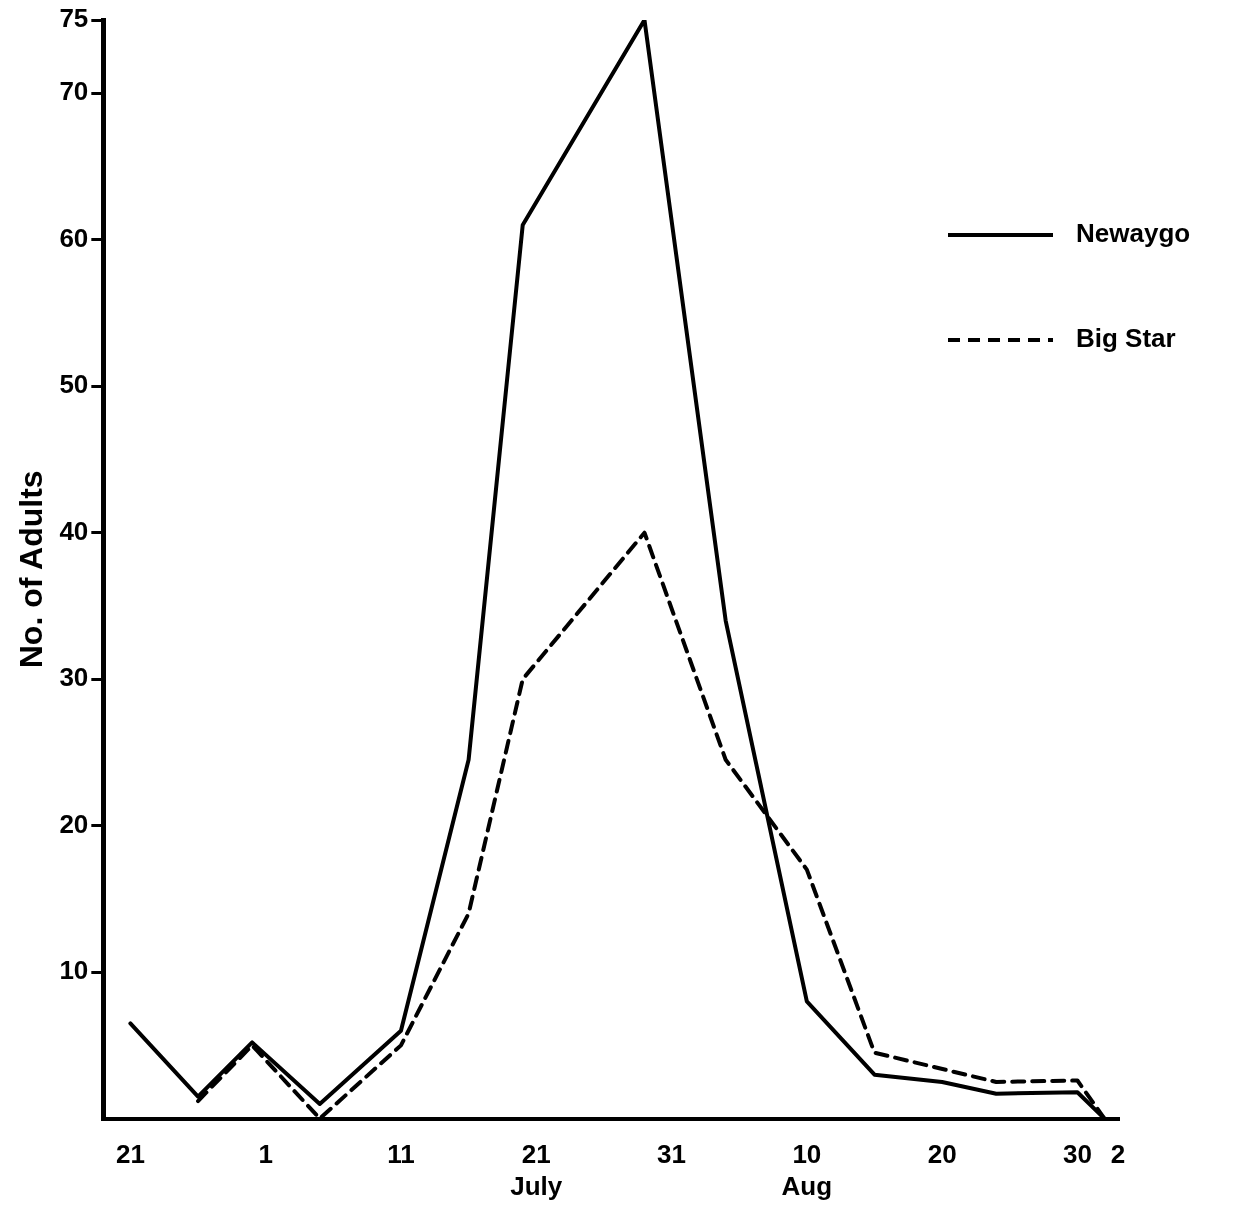 Image resolution: width=1238 pixels, height=1221 pixels. Describe the element at coordinates (942, 1154) in the screenshot. I see `x-tick-label: 20` at that location.